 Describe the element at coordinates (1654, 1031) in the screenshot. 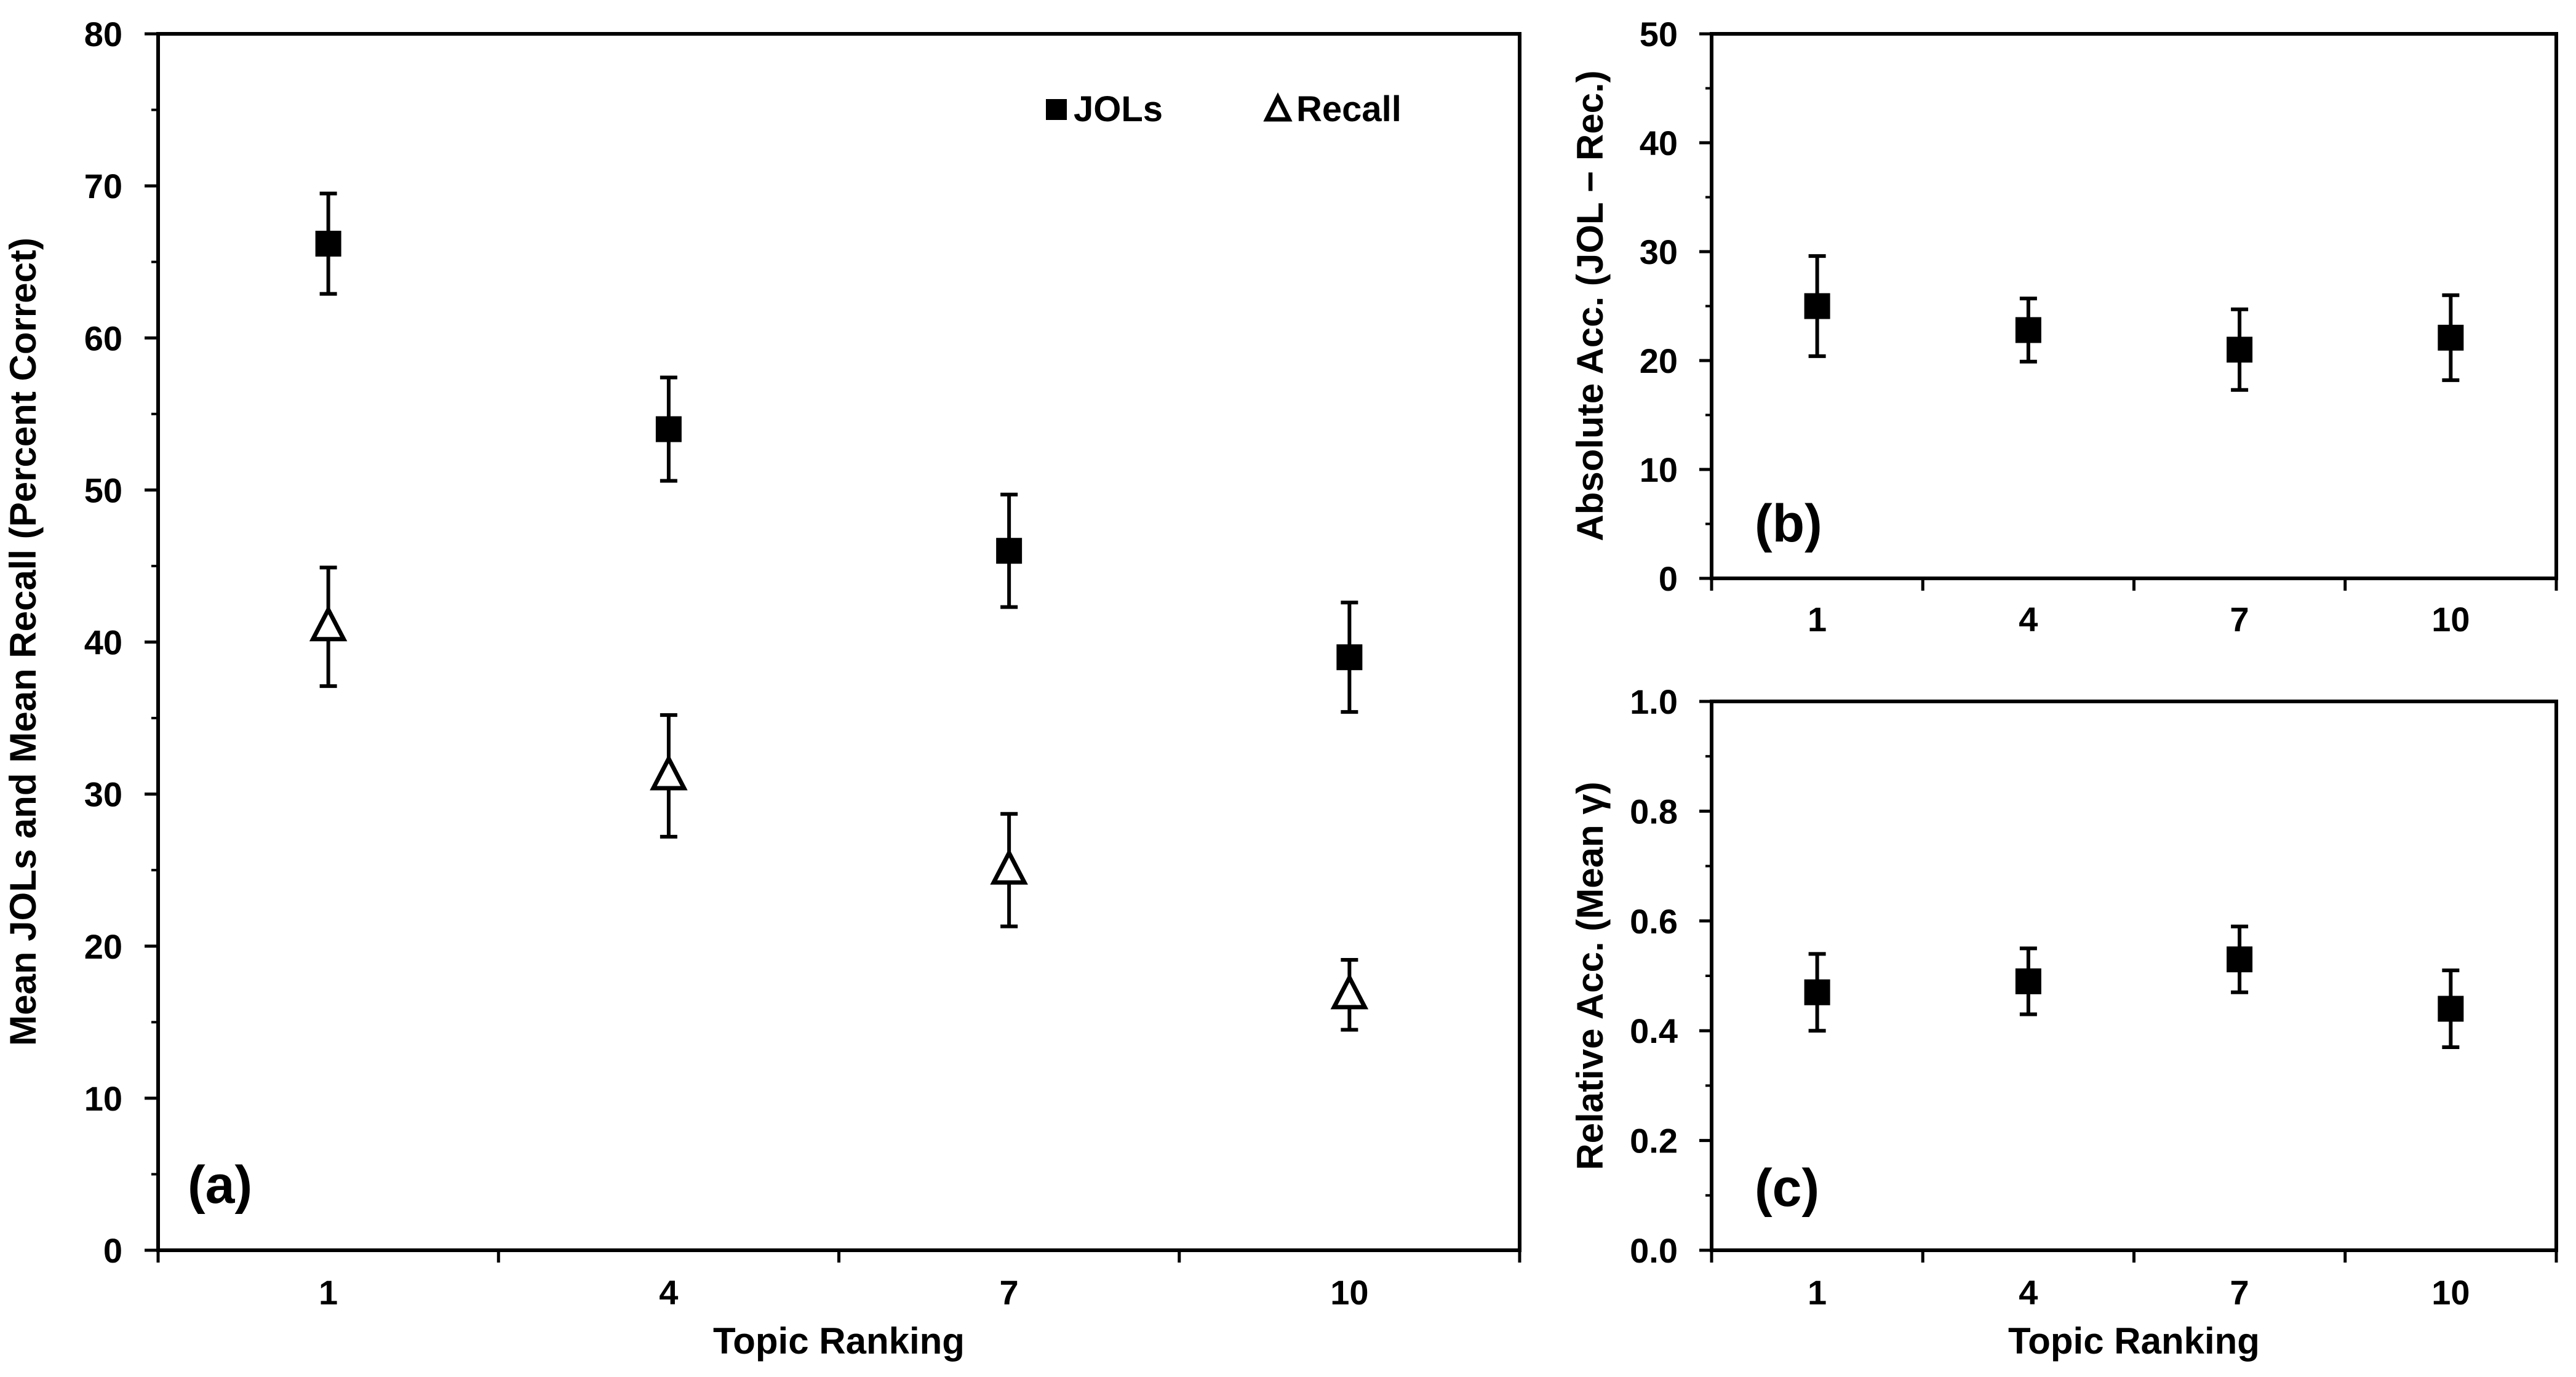

I see `y-tick-label: 0.4` at that location.